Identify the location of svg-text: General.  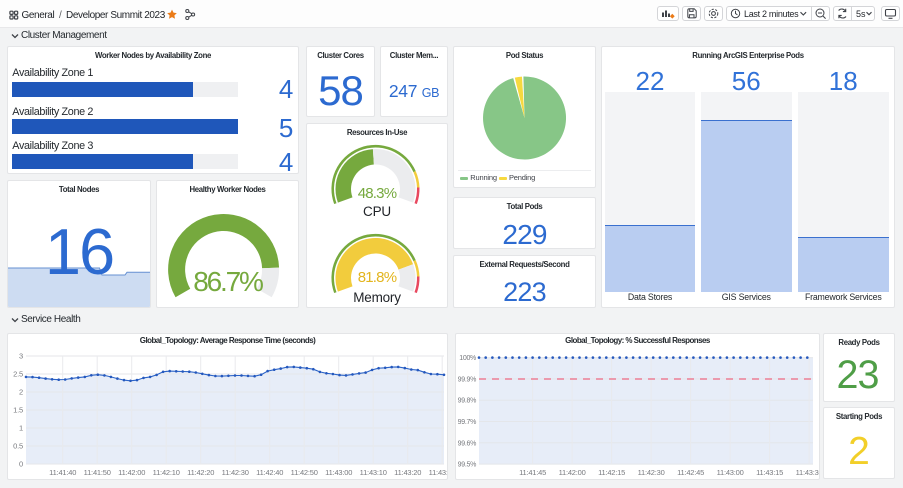
(38, 15).